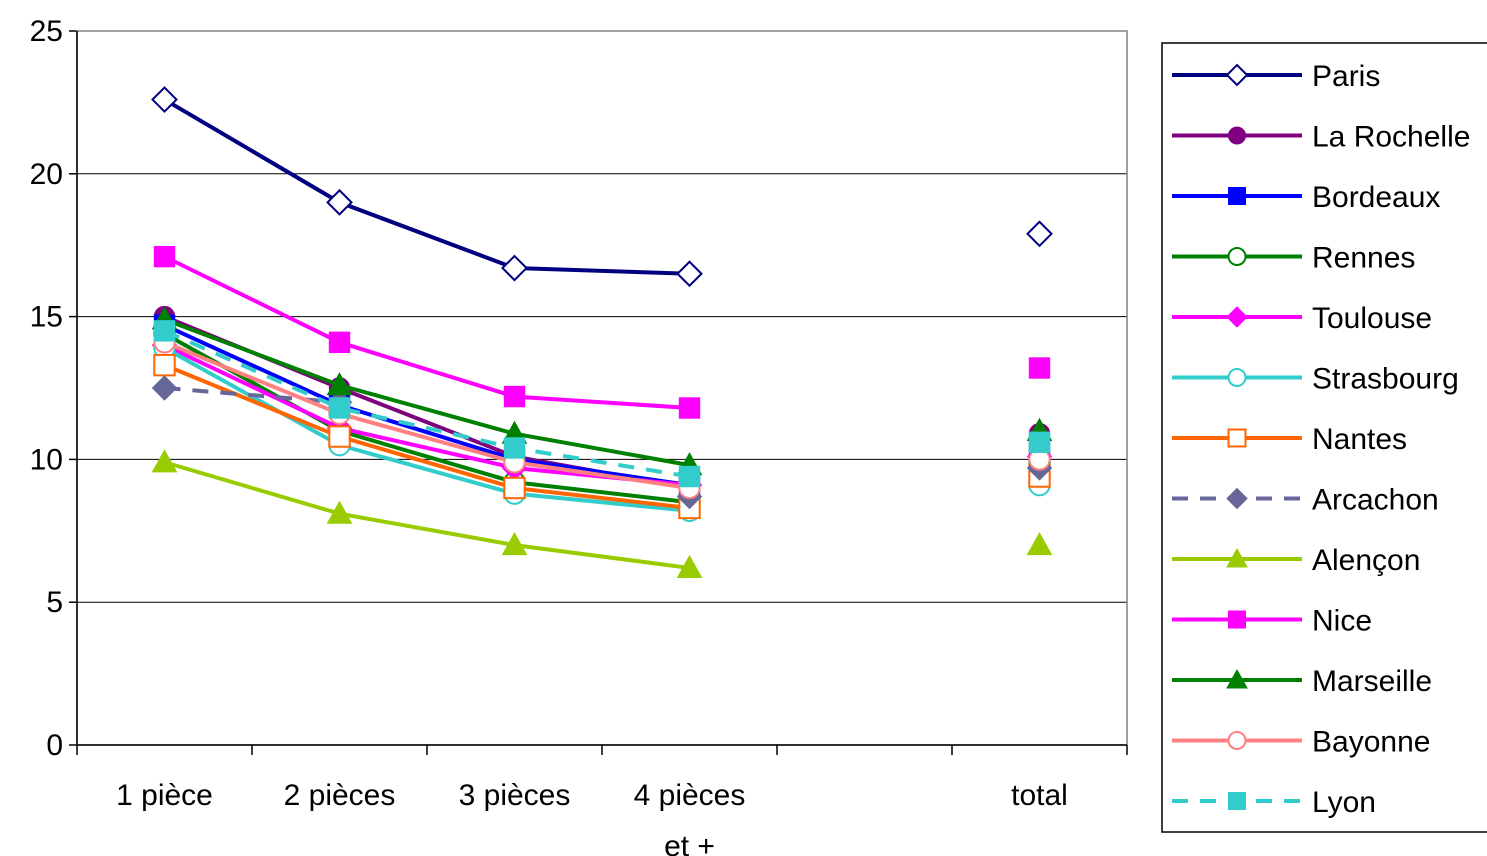 This screenshot has height=856, width=1487. I want to click on series-alen-on, so click(602, 514).